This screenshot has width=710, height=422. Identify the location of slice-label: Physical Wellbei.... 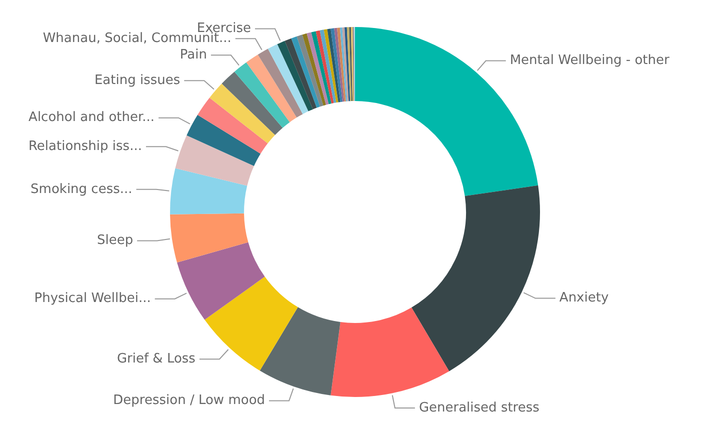
(92, 298).